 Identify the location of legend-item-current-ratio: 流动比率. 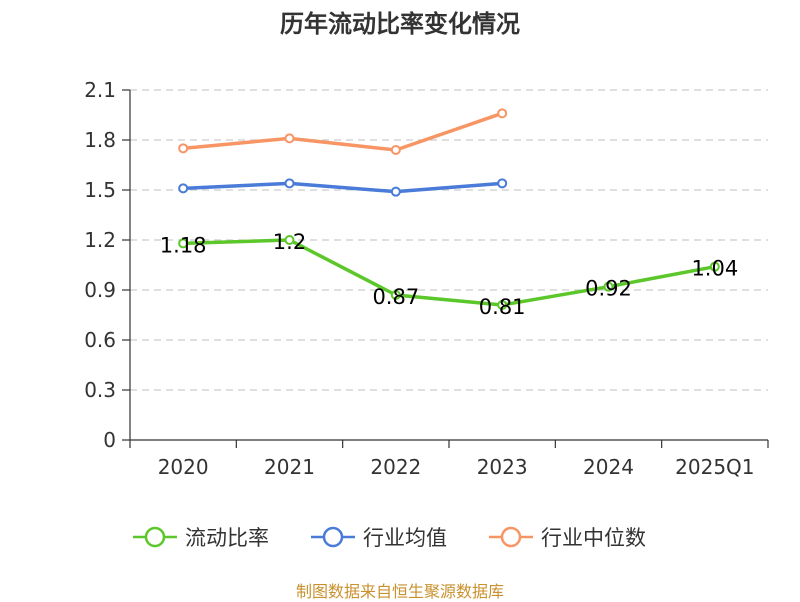
(201, 537).